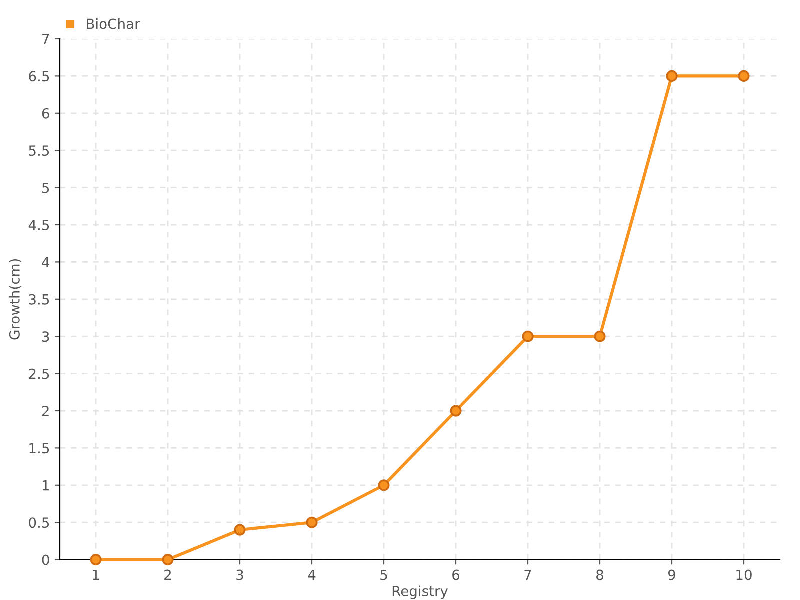 This screenshot has width=800, height=600. What do you see at coordinates (39, 225) in the screenshot?
I see `y-tick-label: 4.5` at bounding box center [39, 225].